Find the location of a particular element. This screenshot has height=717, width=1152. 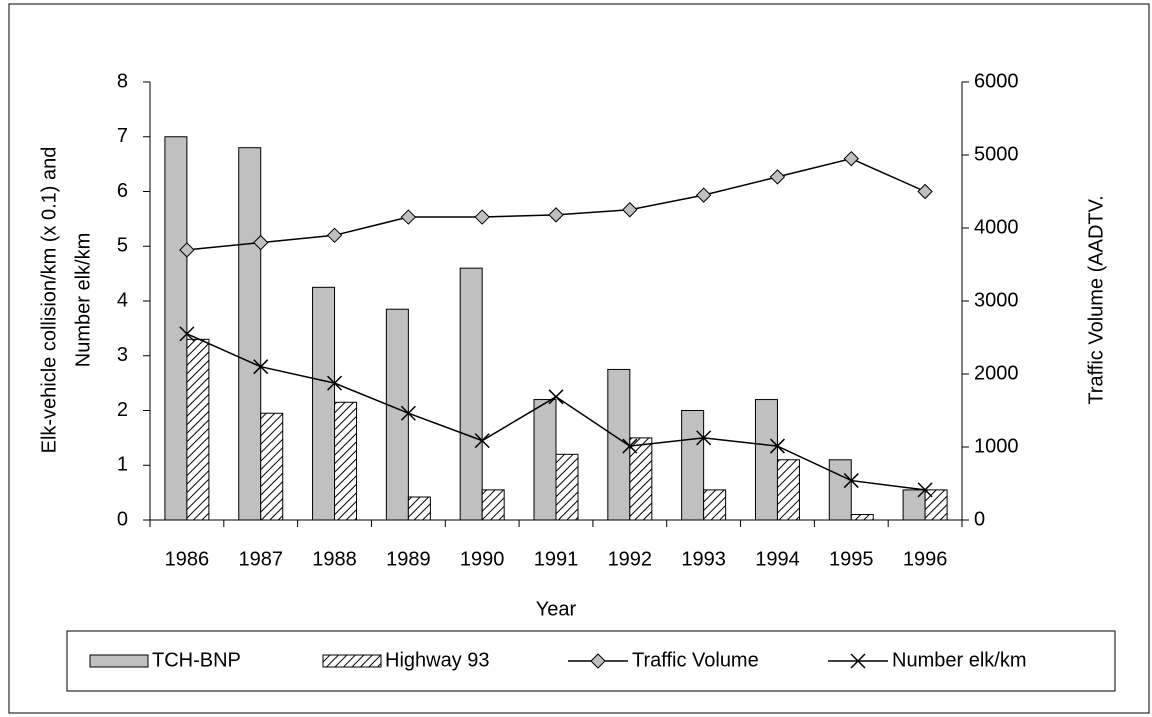

y-tick-label: 7 is located at coordinates (122, 136).